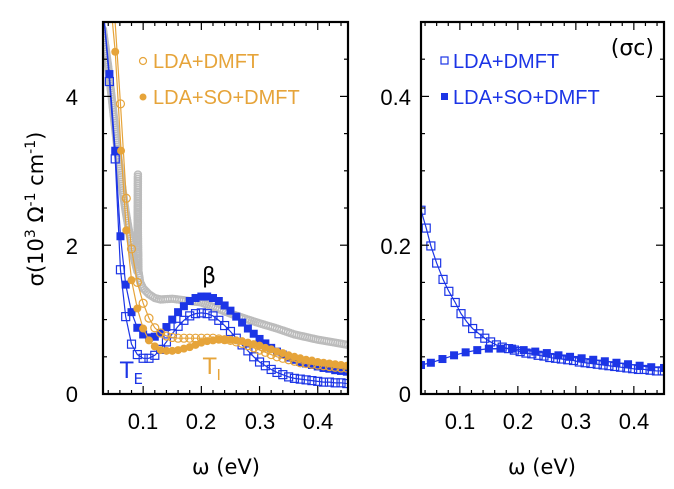  I want to click on right-xtick-label: 0.4, so click(634, 421).